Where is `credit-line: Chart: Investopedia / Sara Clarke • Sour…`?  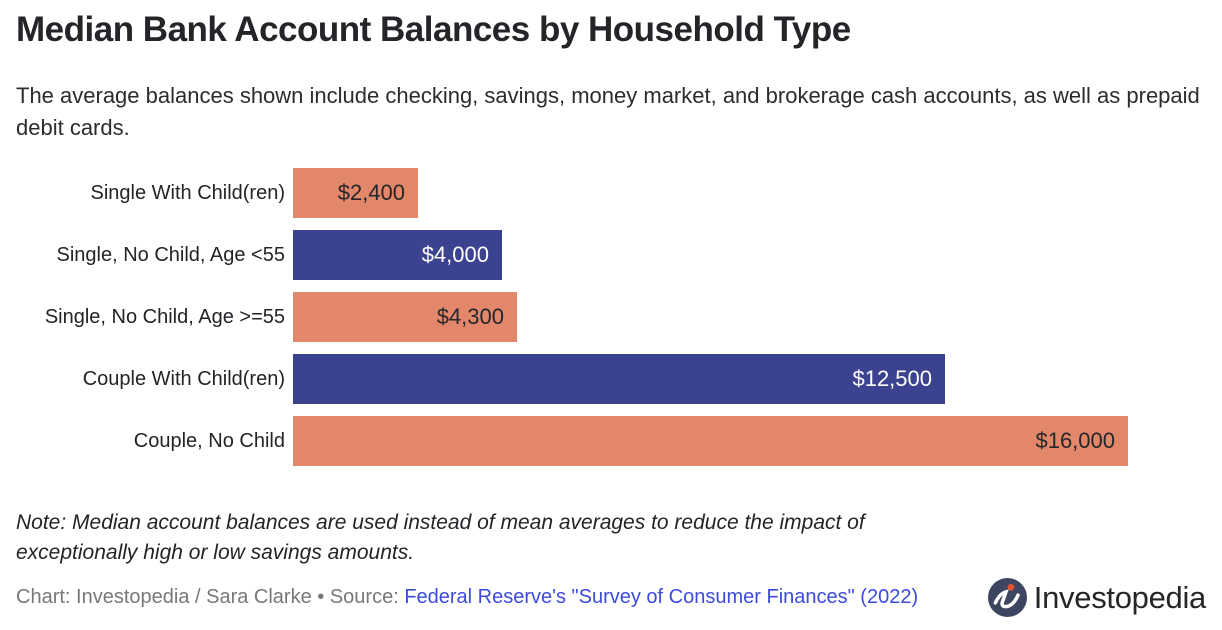
credit-line: Chart: Investopedia / Sara Clarke • Sour… is located at coordinates (467, 597).